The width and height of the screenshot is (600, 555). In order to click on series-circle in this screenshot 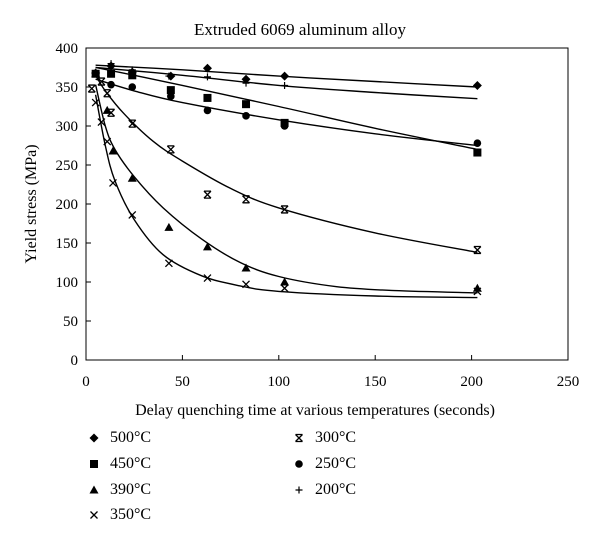, I will do `click(286, 108)`.